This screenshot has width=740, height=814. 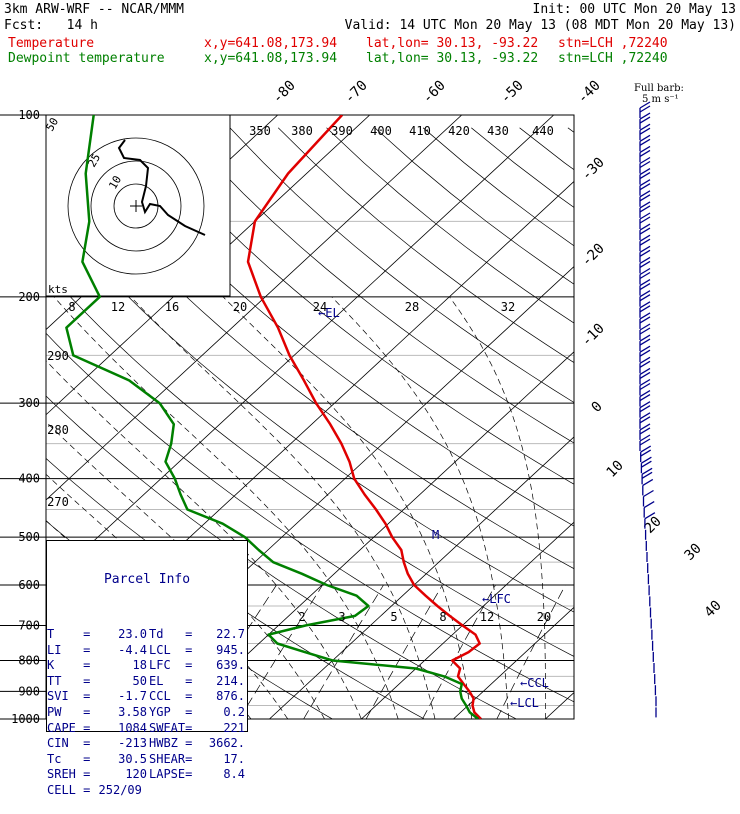 I want to click on parcel-info-key: LI =, so click(x=71, y=651).